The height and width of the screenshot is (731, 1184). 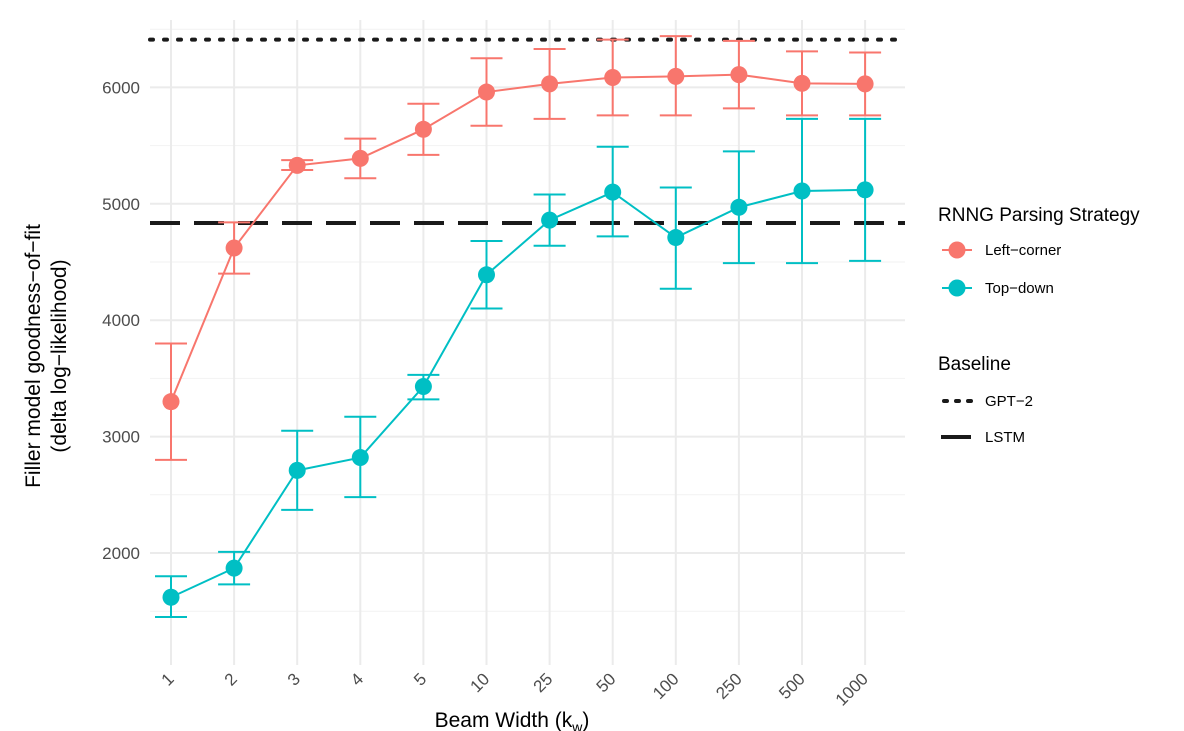 I want to click on x-tick-label: 4, so click(x=357, y=679).